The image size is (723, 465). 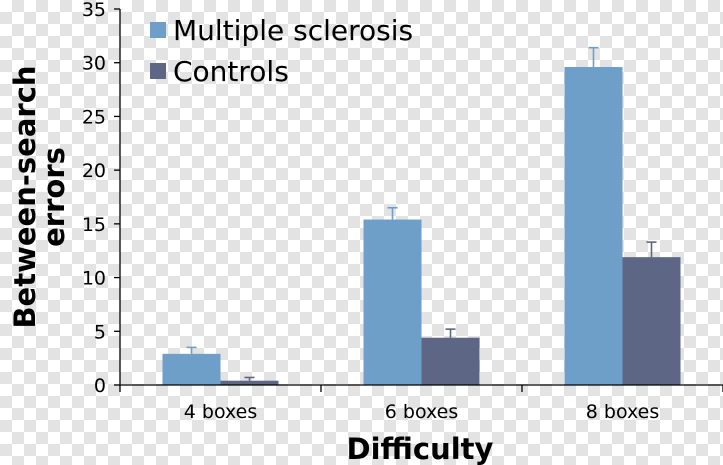 What do you see at coordinates (100, 332) in the screenshot?
I see `y-tick-label: 5` at bounding box center [100, 332].